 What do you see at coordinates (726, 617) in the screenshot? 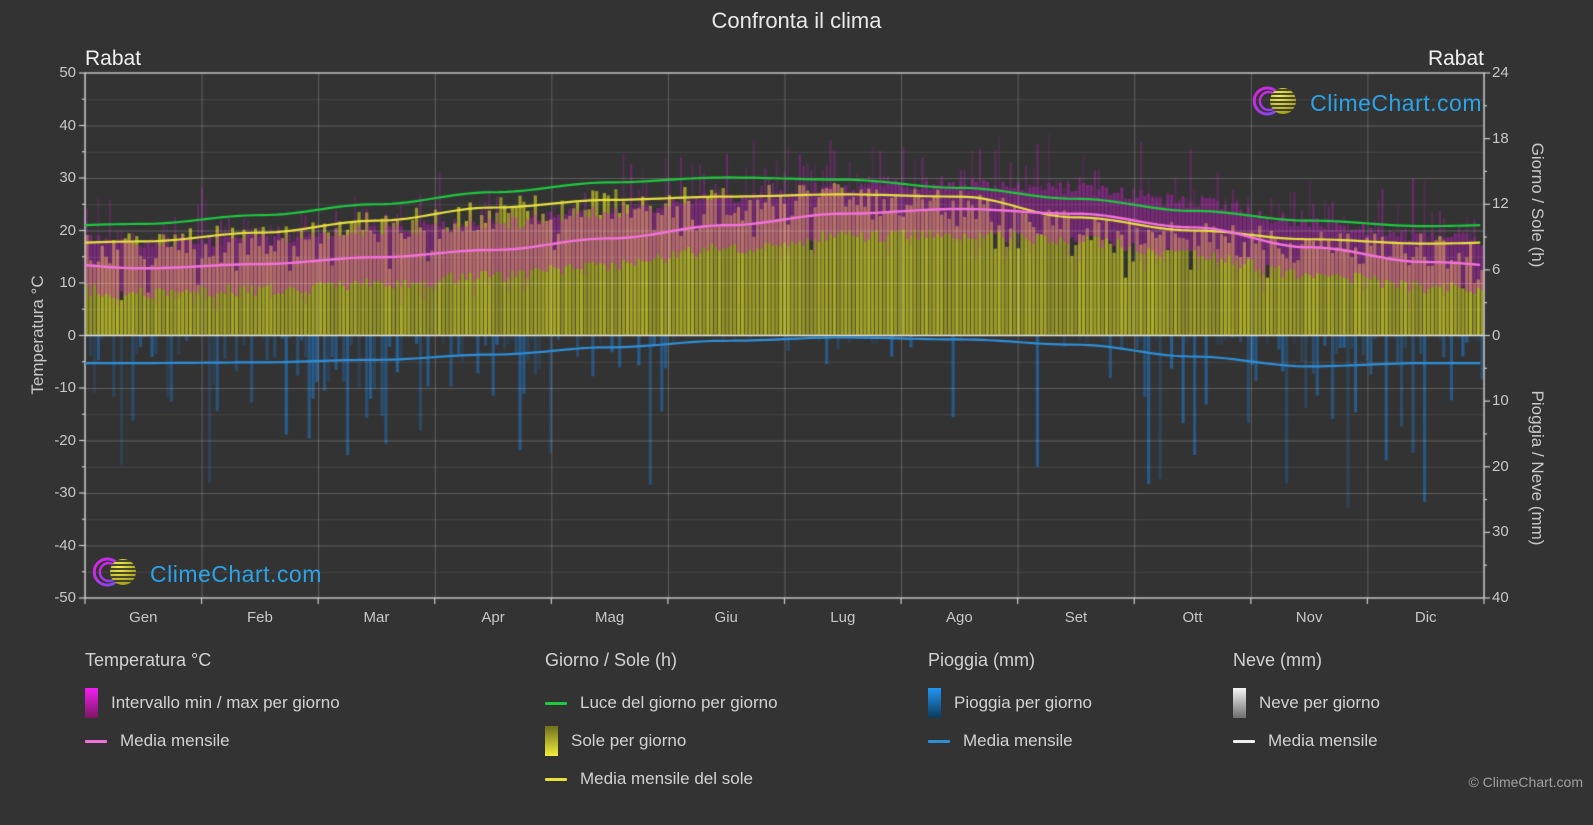
I see `x-tick-month: Giu` at bounding box center [726, 617].